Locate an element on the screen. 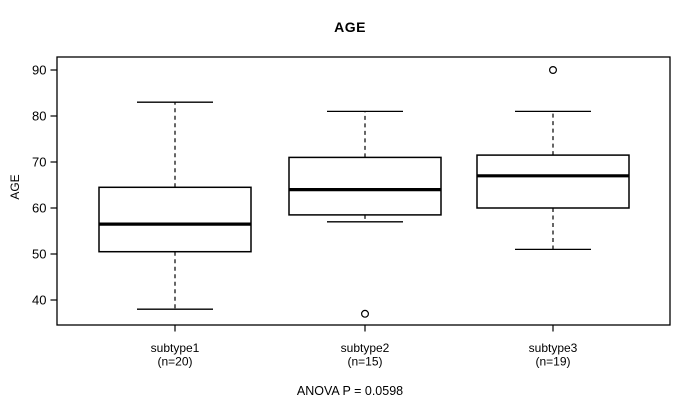 Image resolution: width=700 pixels, height=400 pixels. iqr-box-subtype2 is located at coordinates (365, 186).